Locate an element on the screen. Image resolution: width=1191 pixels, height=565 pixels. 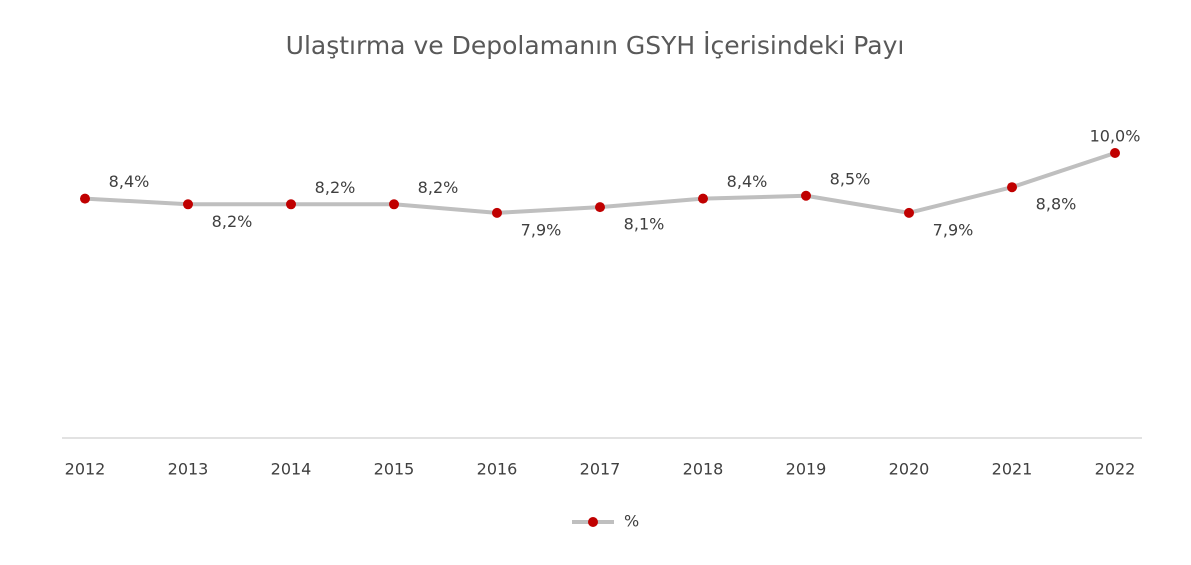
data-label: 8,8% is located at coordinates (1056, 204).